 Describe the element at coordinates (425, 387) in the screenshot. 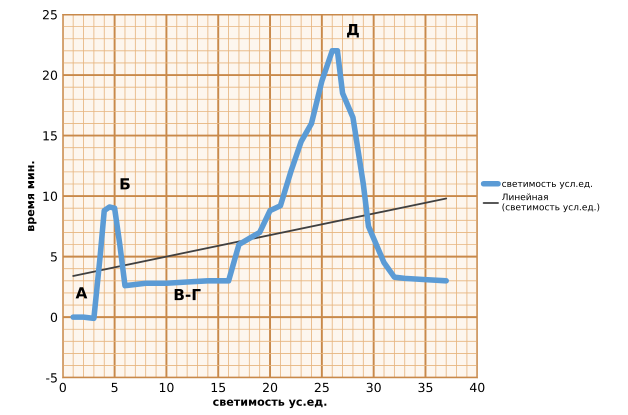

I see `x-tick-label: 35` at that location.